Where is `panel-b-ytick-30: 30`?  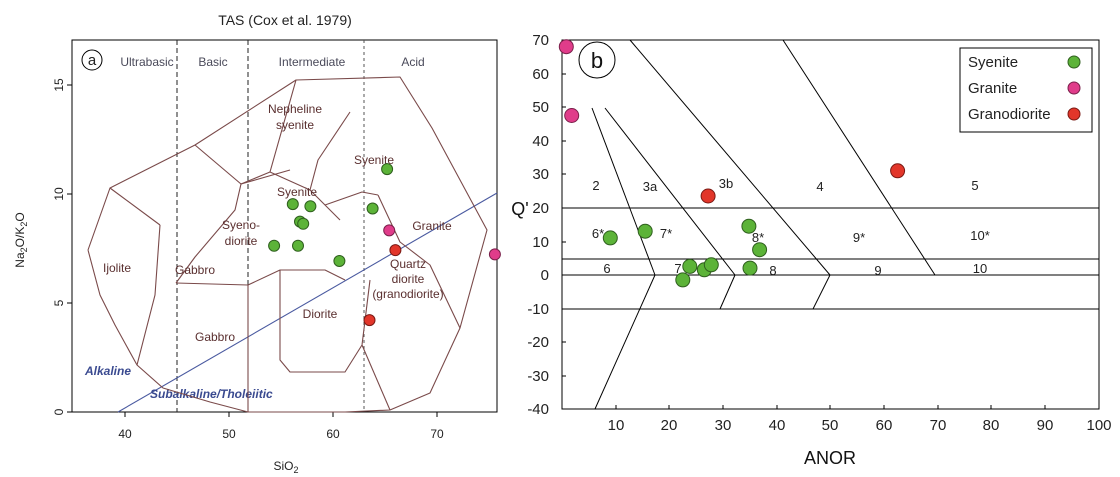
panel-b-ytick-30: 30 is located at coordinates (540, 174).